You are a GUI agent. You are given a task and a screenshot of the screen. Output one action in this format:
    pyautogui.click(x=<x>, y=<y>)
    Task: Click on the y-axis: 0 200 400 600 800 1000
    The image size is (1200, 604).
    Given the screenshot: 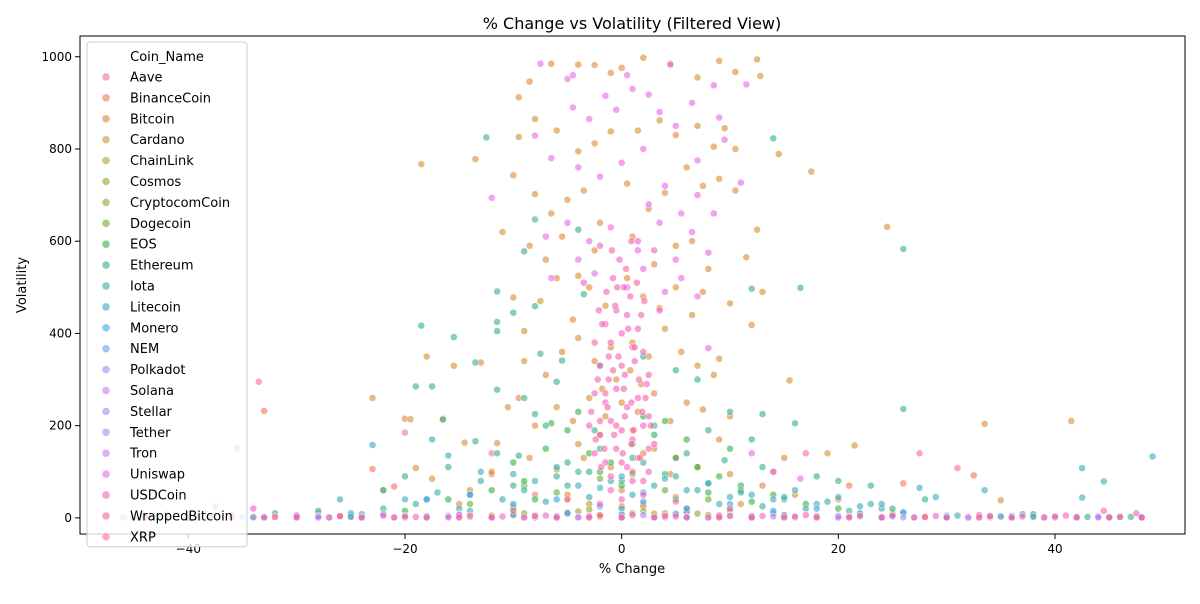 What is the action you would take?
    pyautogui.click(x=60, y=287)
    